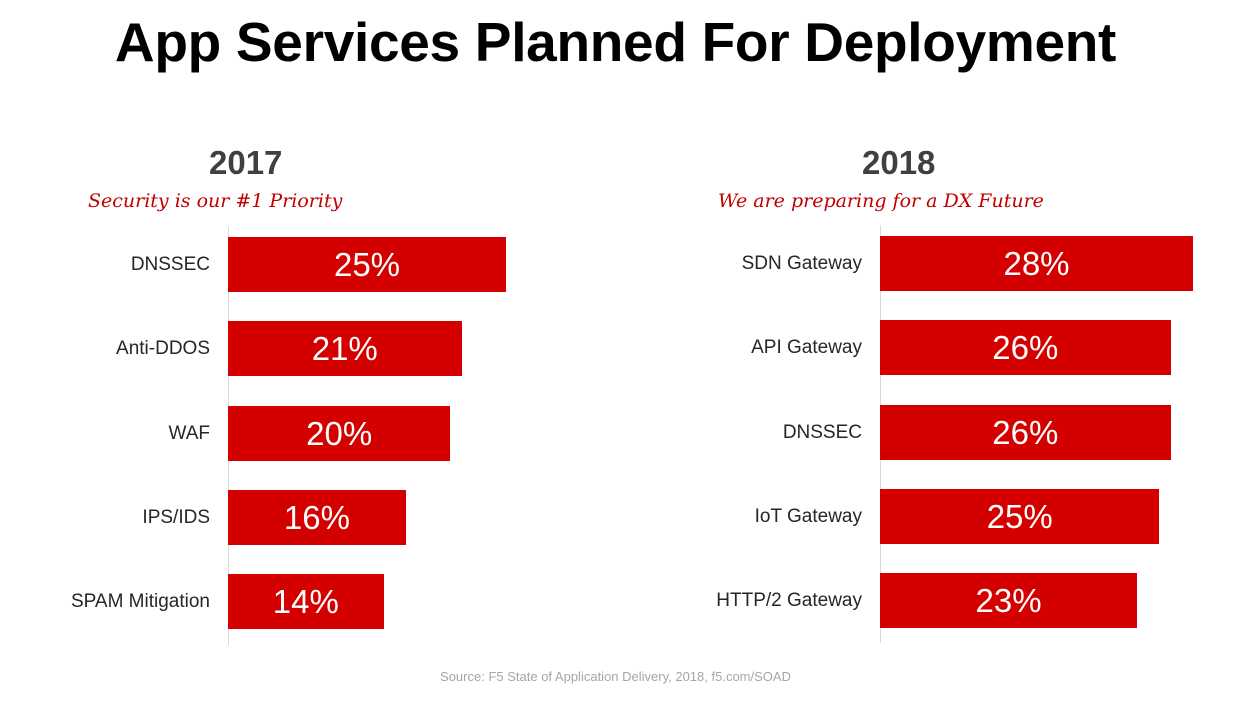 The height and width of the screenshot is (706, 1251). I want to click on bar: 14%, so click(306, 602).